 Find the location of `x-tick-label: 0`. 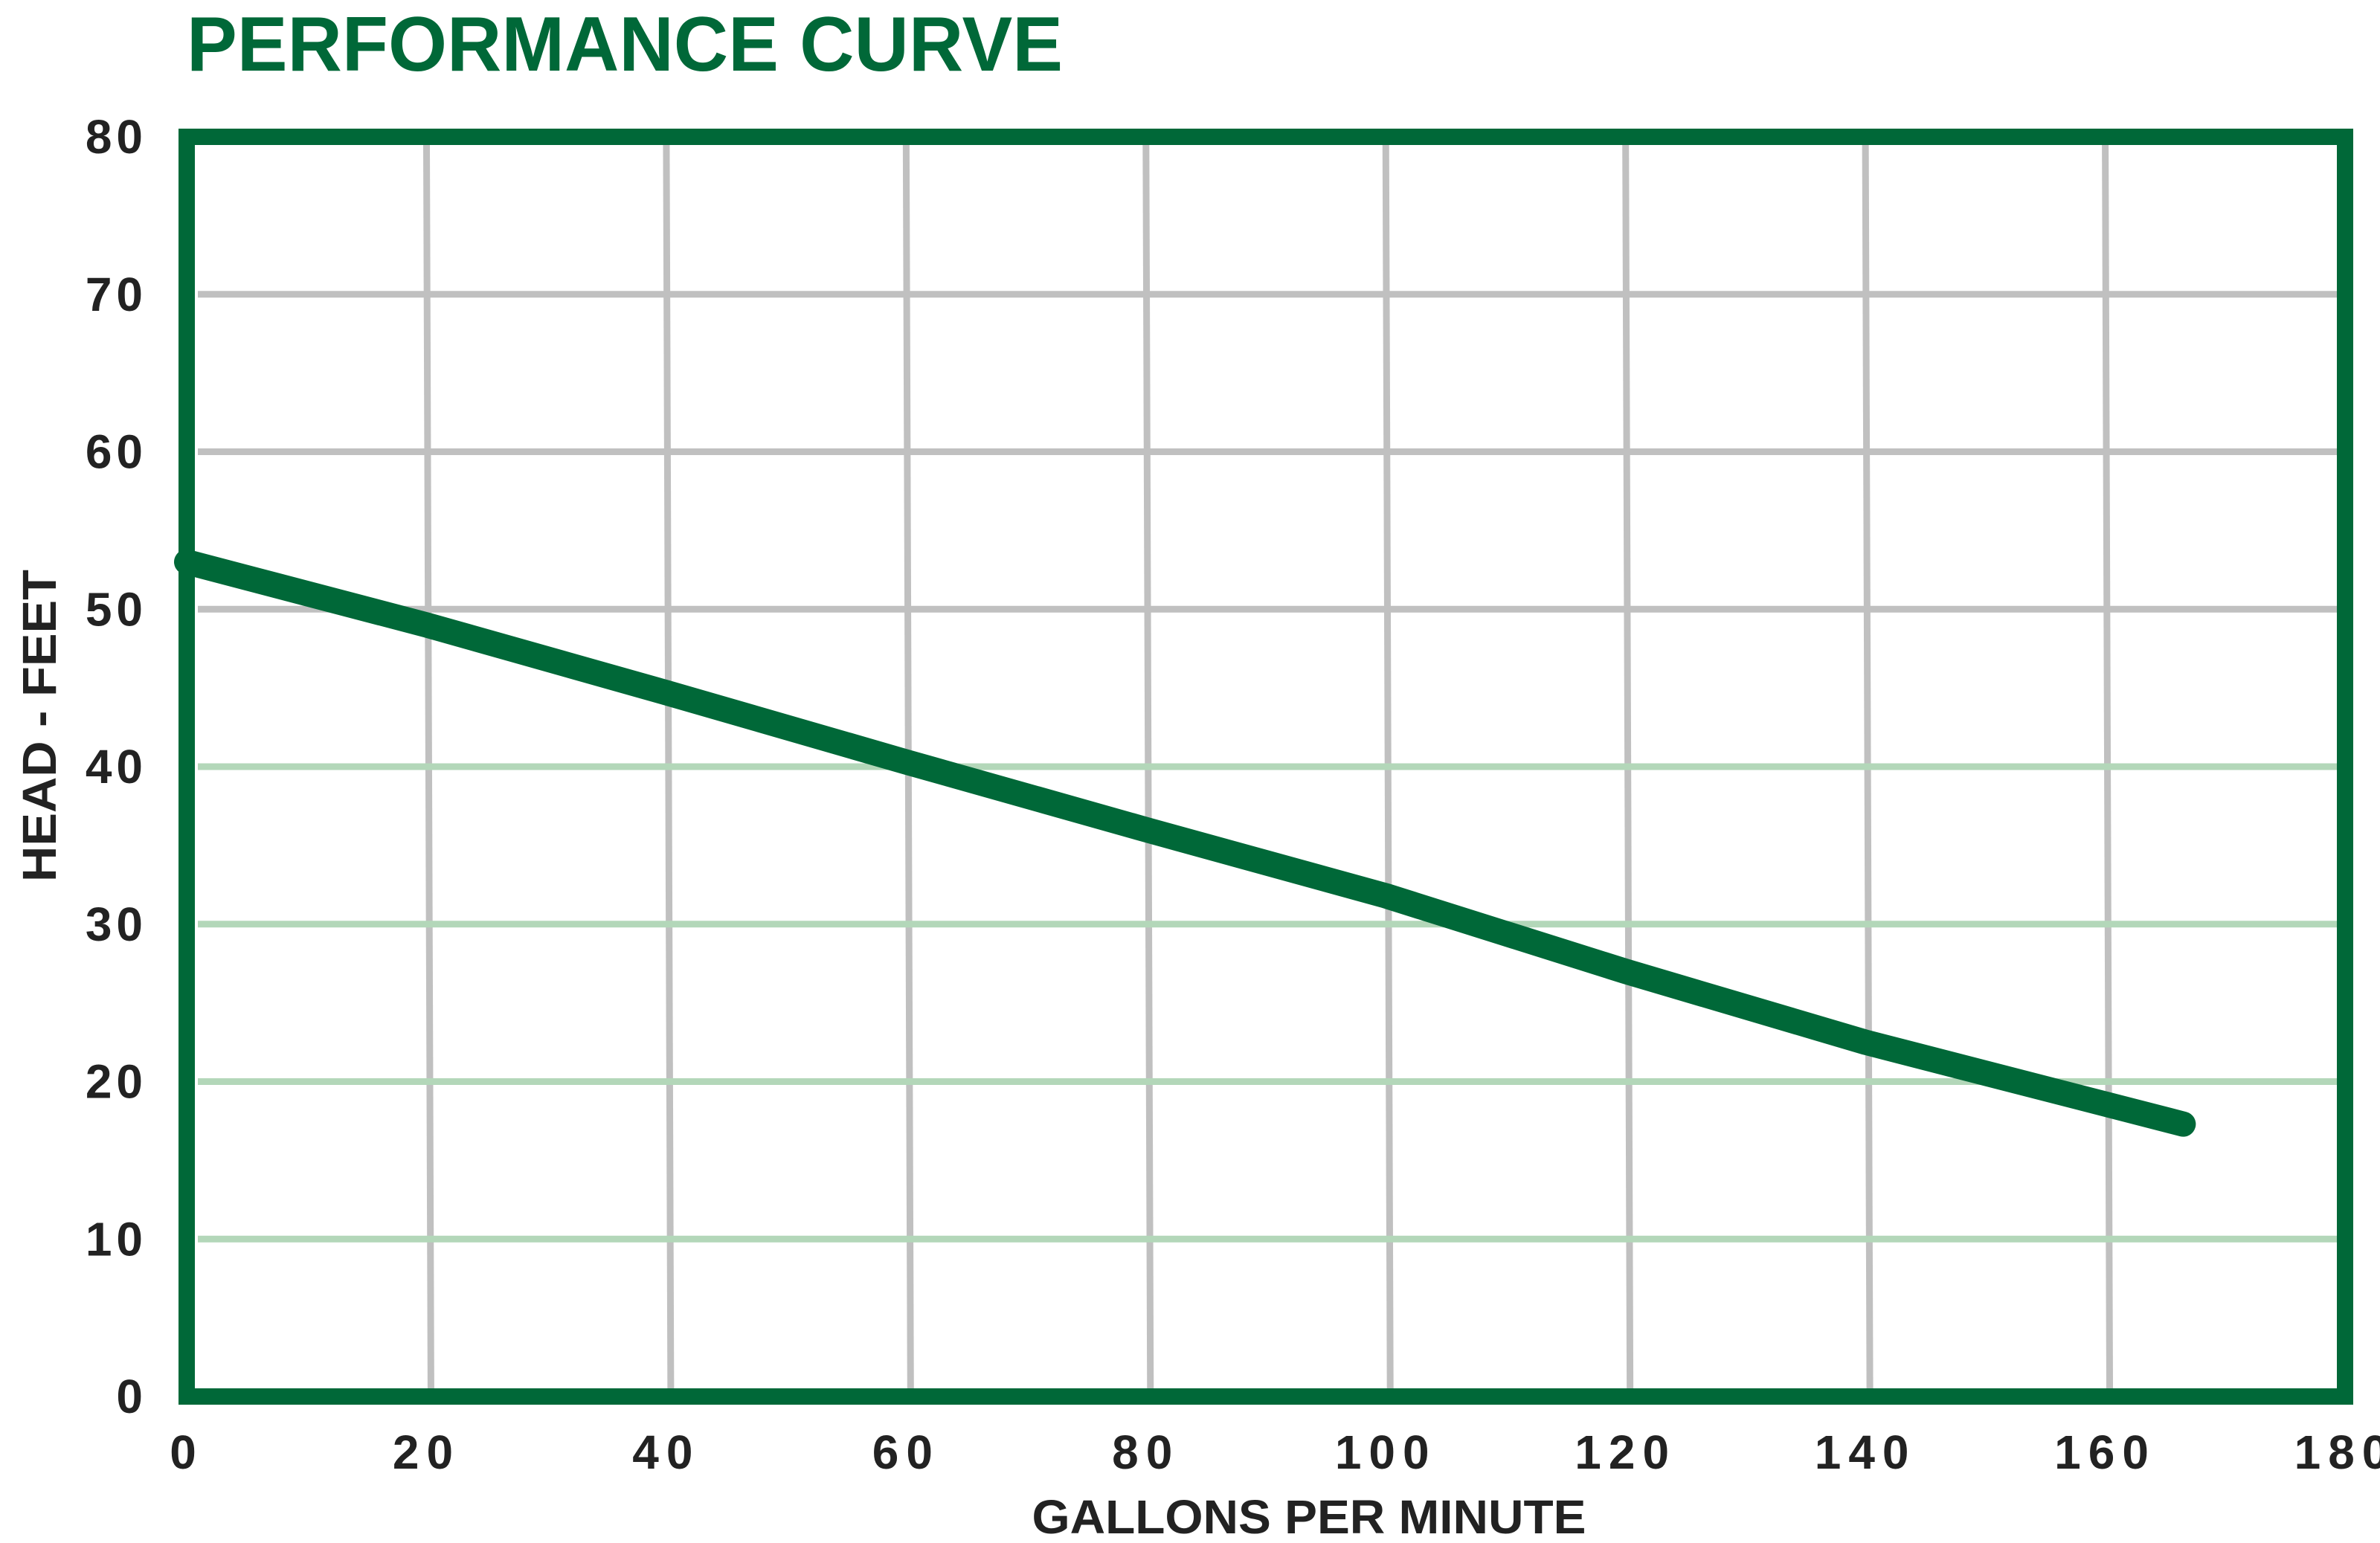

x-tick-label: 0 is located at coordinates (187, 1452).